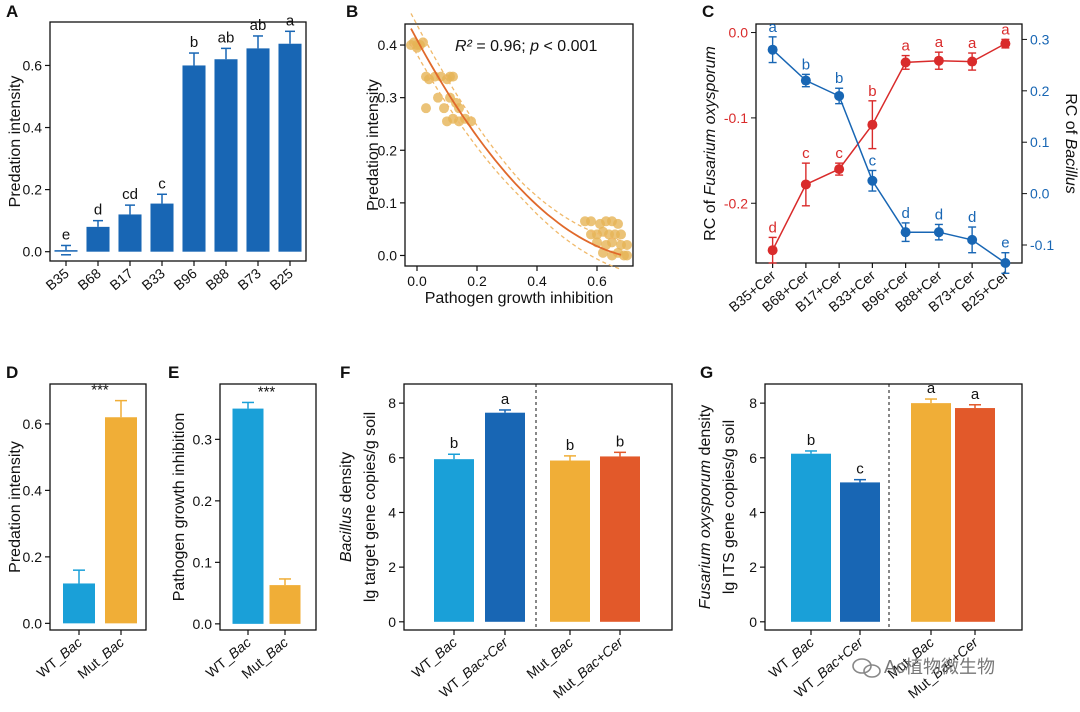  What do you see at coordinates (753, 512) in the screenshot?
I see `g-y-tick-label: 4` at bounding box center [753, 512].